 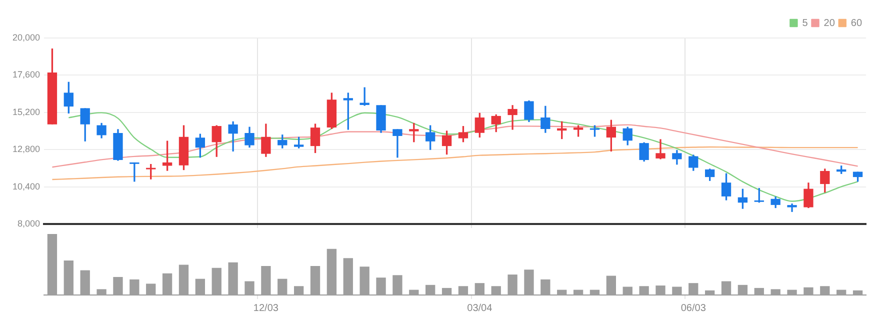 I want to click on legend-label: 60, so click(x=856, y=23).